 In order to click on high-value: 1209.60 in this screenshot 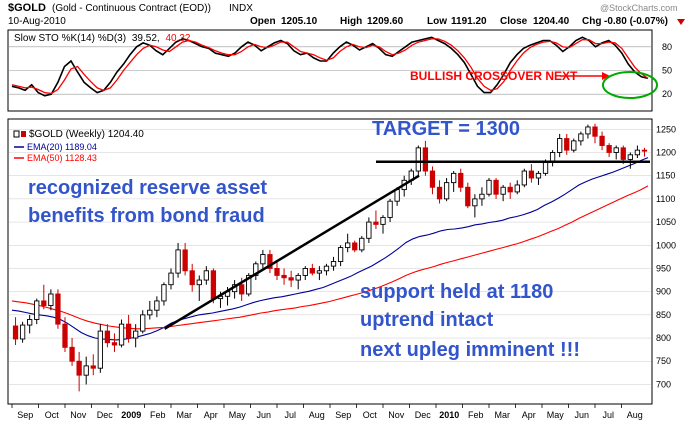, I will do `click(385, 21)`.